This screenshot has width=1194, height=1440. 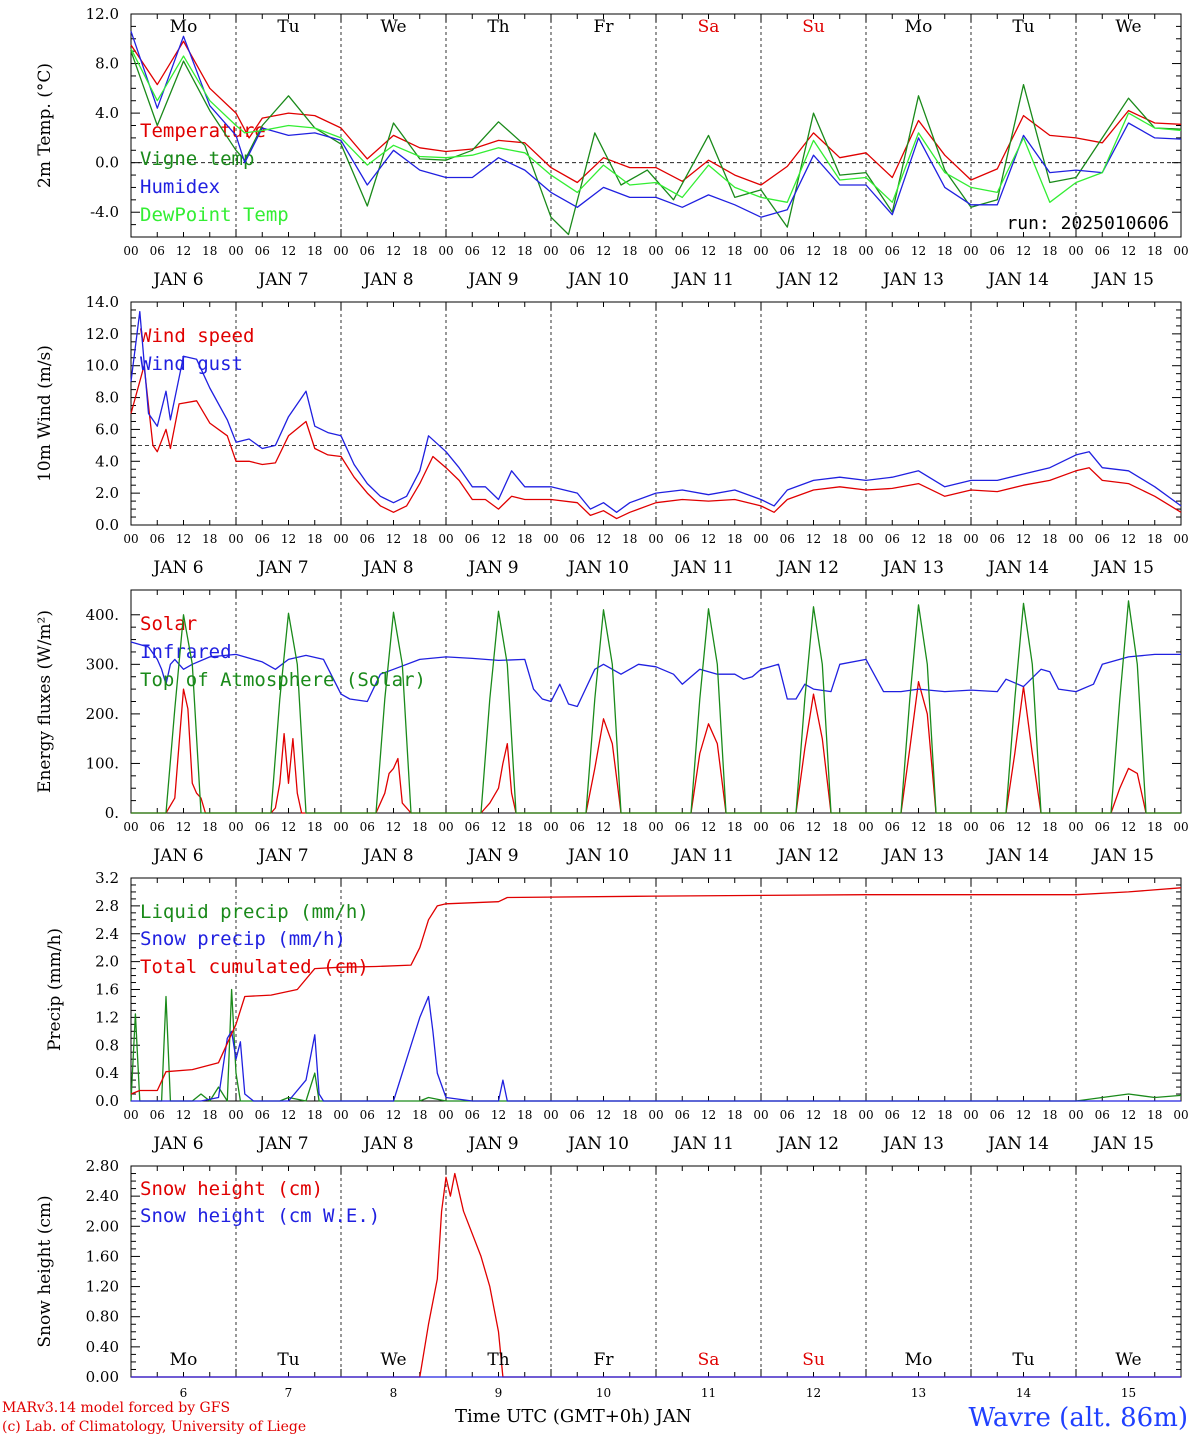 What do you see at coordinates (919, 1360) in the screenshot?
I see `day-of-week-label: Mo` at bounding box center [919, 1360].